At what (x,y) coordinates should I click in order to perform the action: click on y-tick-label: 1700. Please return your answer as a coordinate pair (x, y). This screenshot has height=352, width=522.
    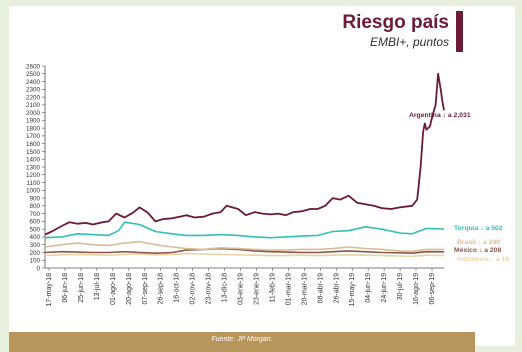
    Looking at the image, I should click on (33, 136).